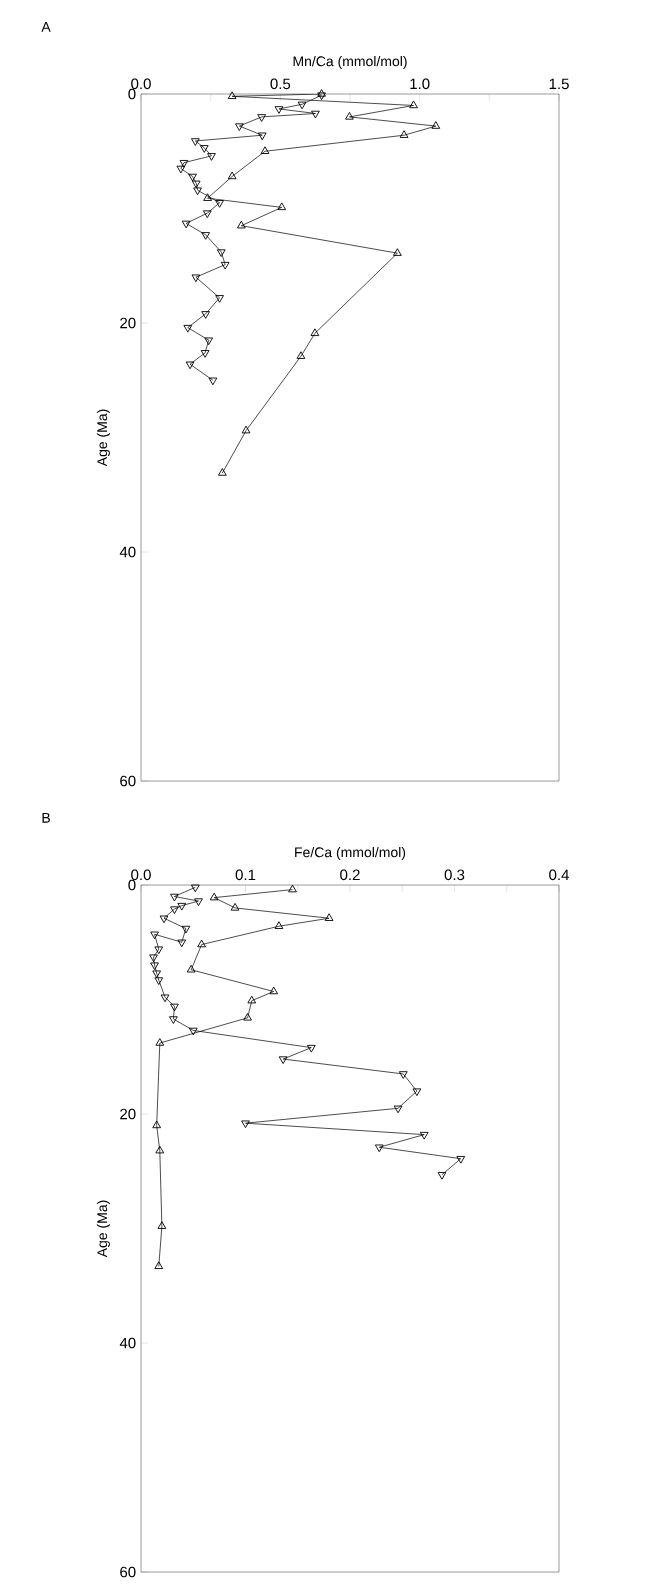 This screenshot has height=1596, width=645. What do you see at coordinates (559, 875) in the screenshot?
I see `x-tick-label: 0.4` at bounding box center [559, 875].